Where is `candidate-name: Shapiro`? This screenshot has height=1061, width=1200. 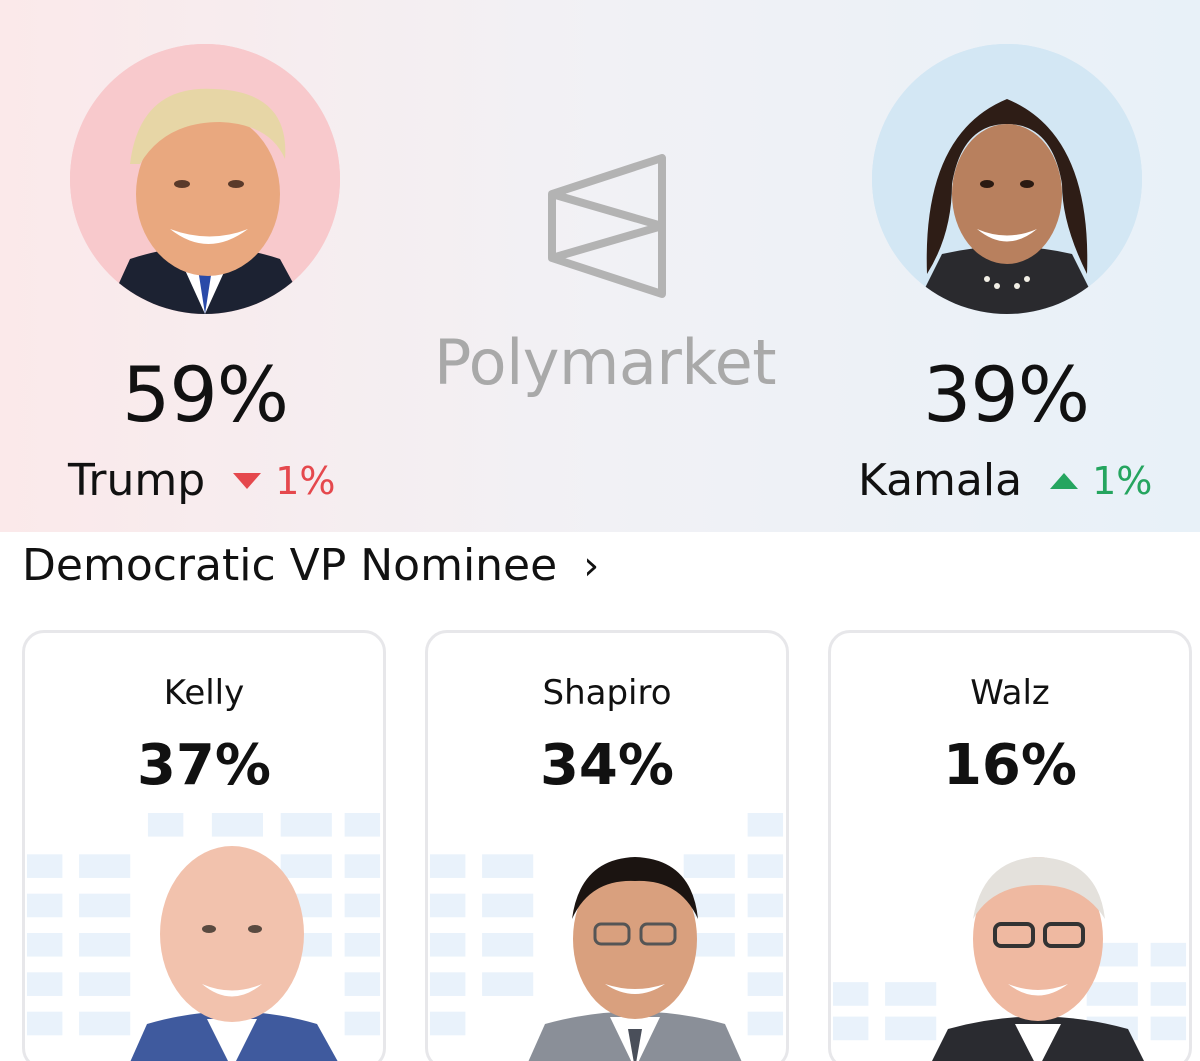 candidate-name: Shapiro is located at coordinates (607, 693).